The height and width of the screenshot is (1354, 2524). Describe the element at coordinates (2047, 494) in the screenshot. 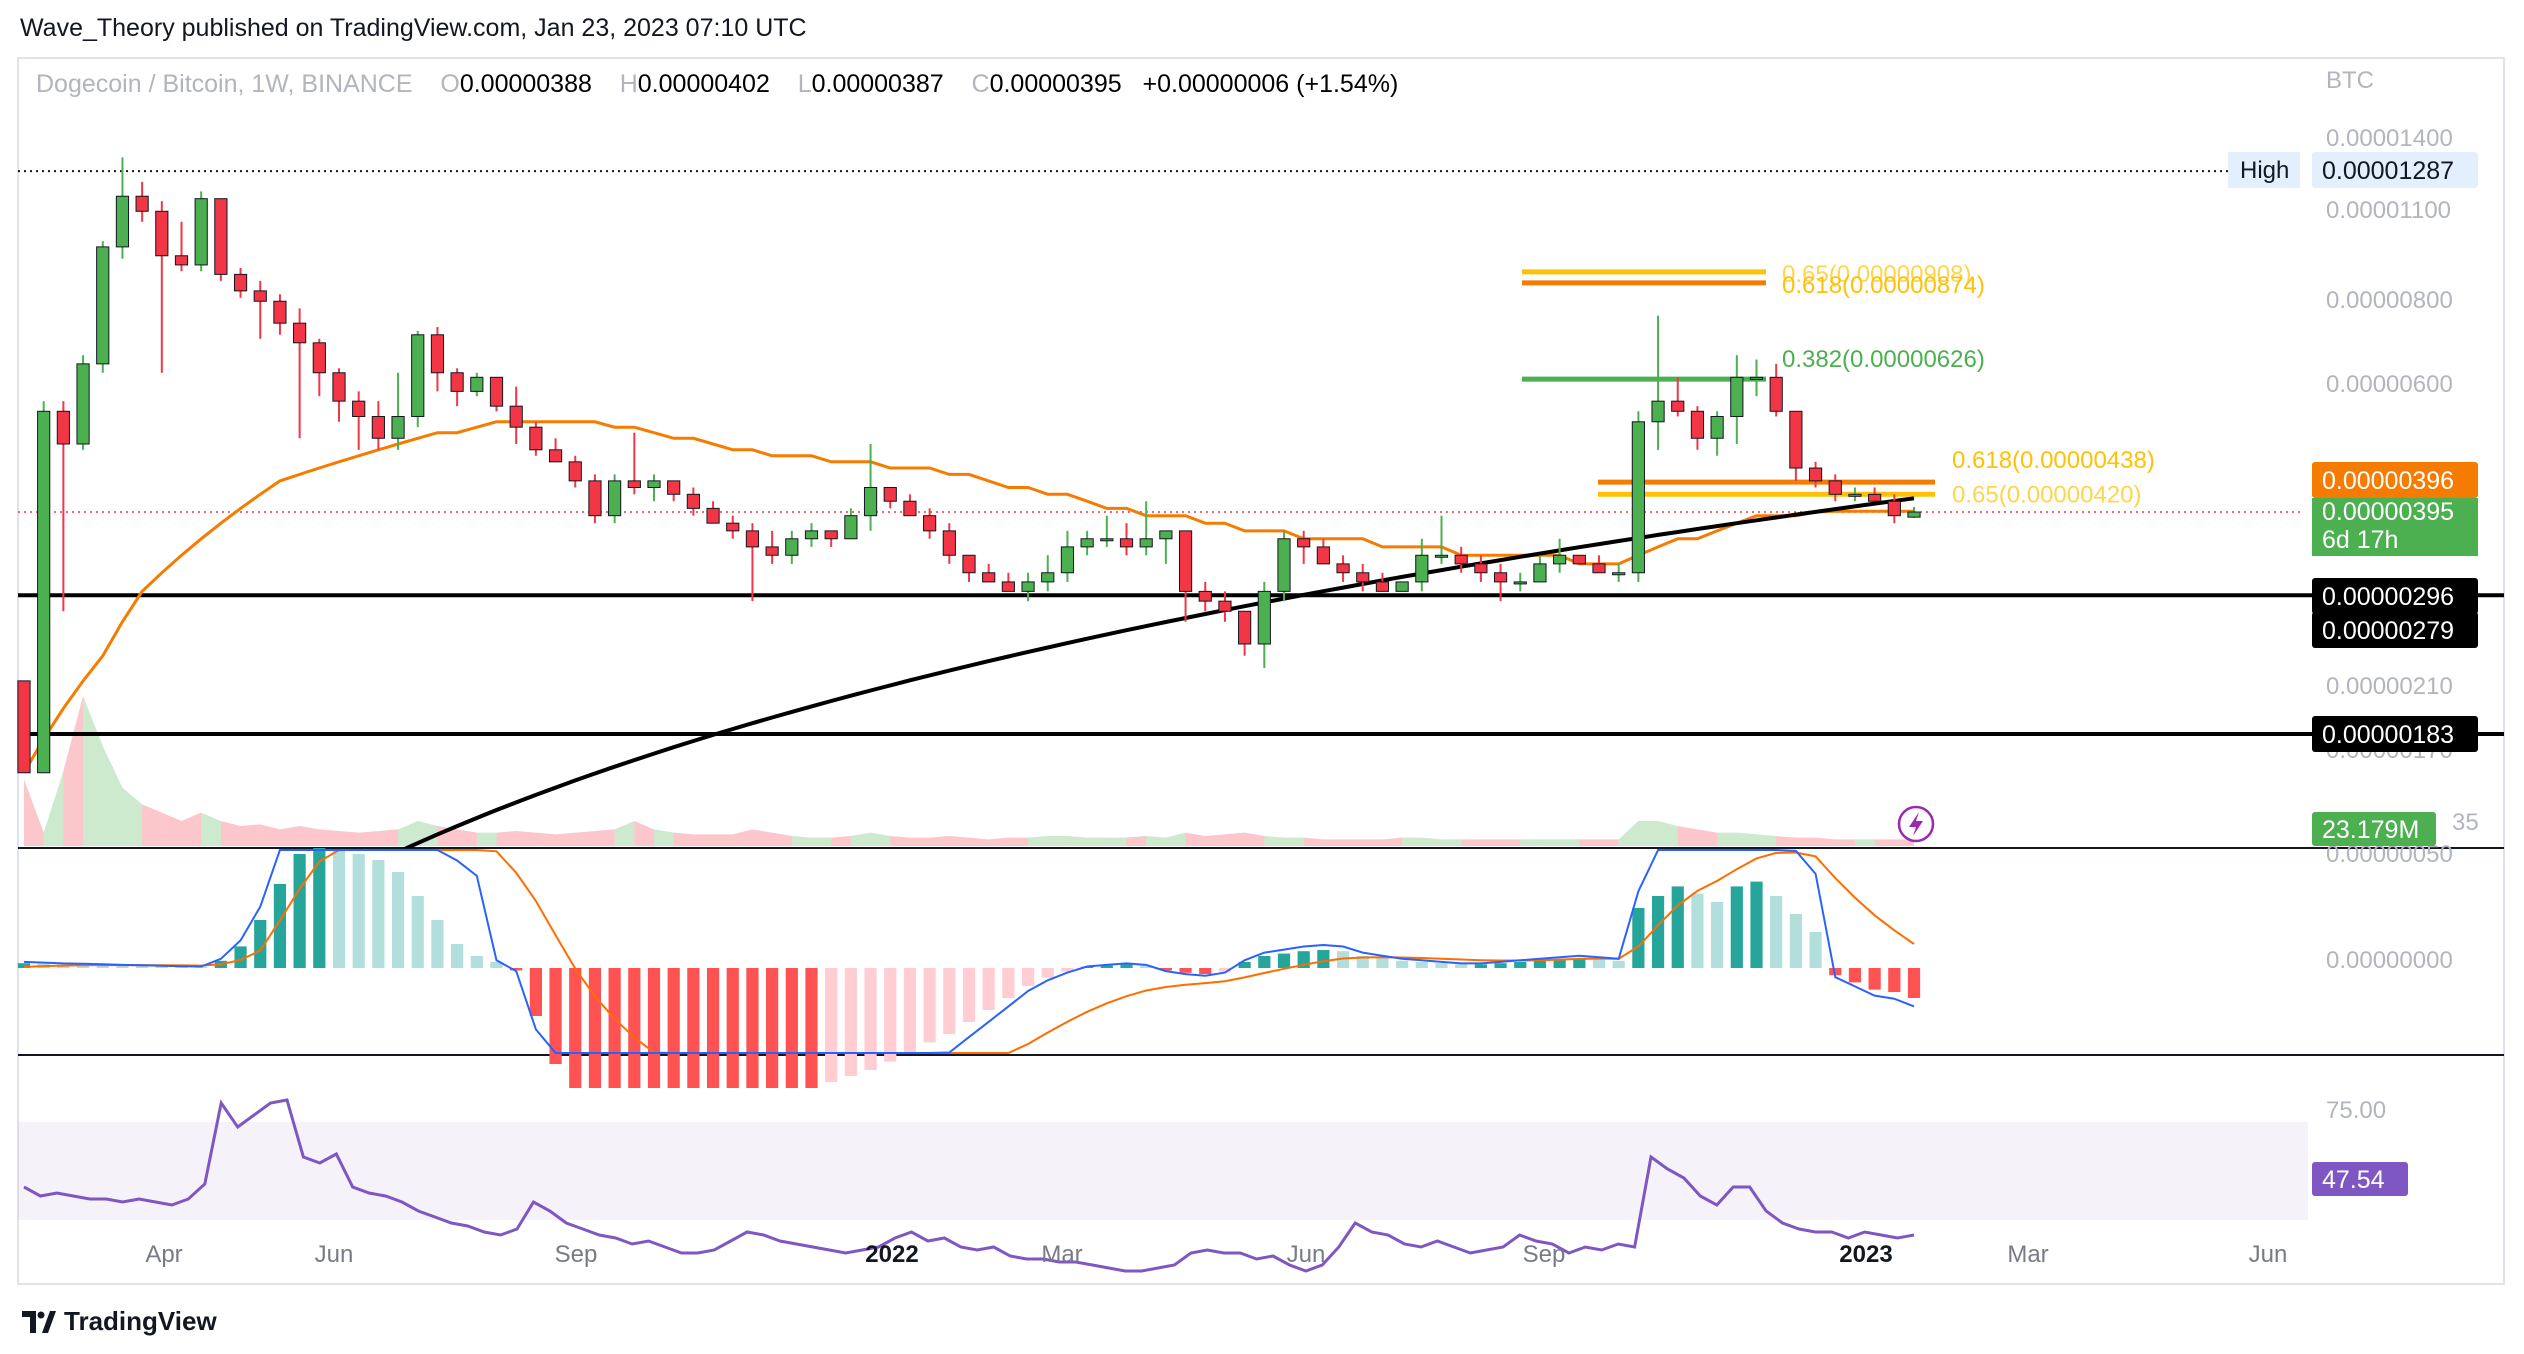

I see `fib-065-low-label: 0.65(0.00000420)` at that location.